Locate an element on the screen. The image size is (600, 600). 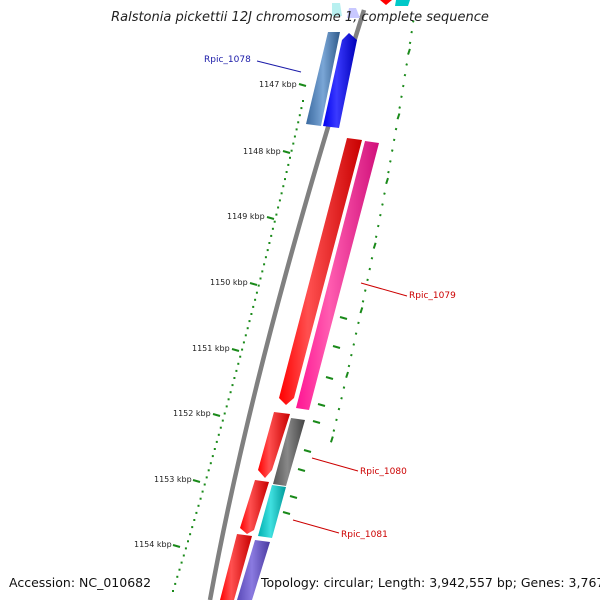
gene-label-rpic-1080: Rpic_1080 is located at coordinates (383, 472).